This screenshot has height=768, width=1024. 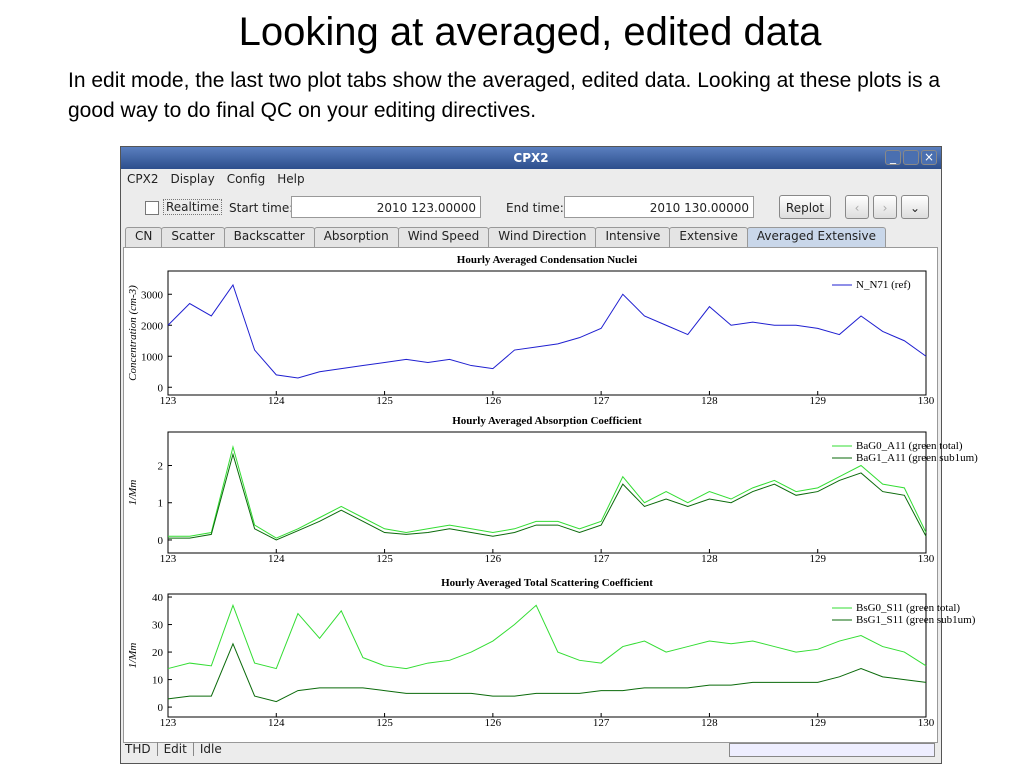 What do you see at coordinates (158, 681) in the screenshot?
I see `y-tick-label: 10` at bounding box center [158, 681].